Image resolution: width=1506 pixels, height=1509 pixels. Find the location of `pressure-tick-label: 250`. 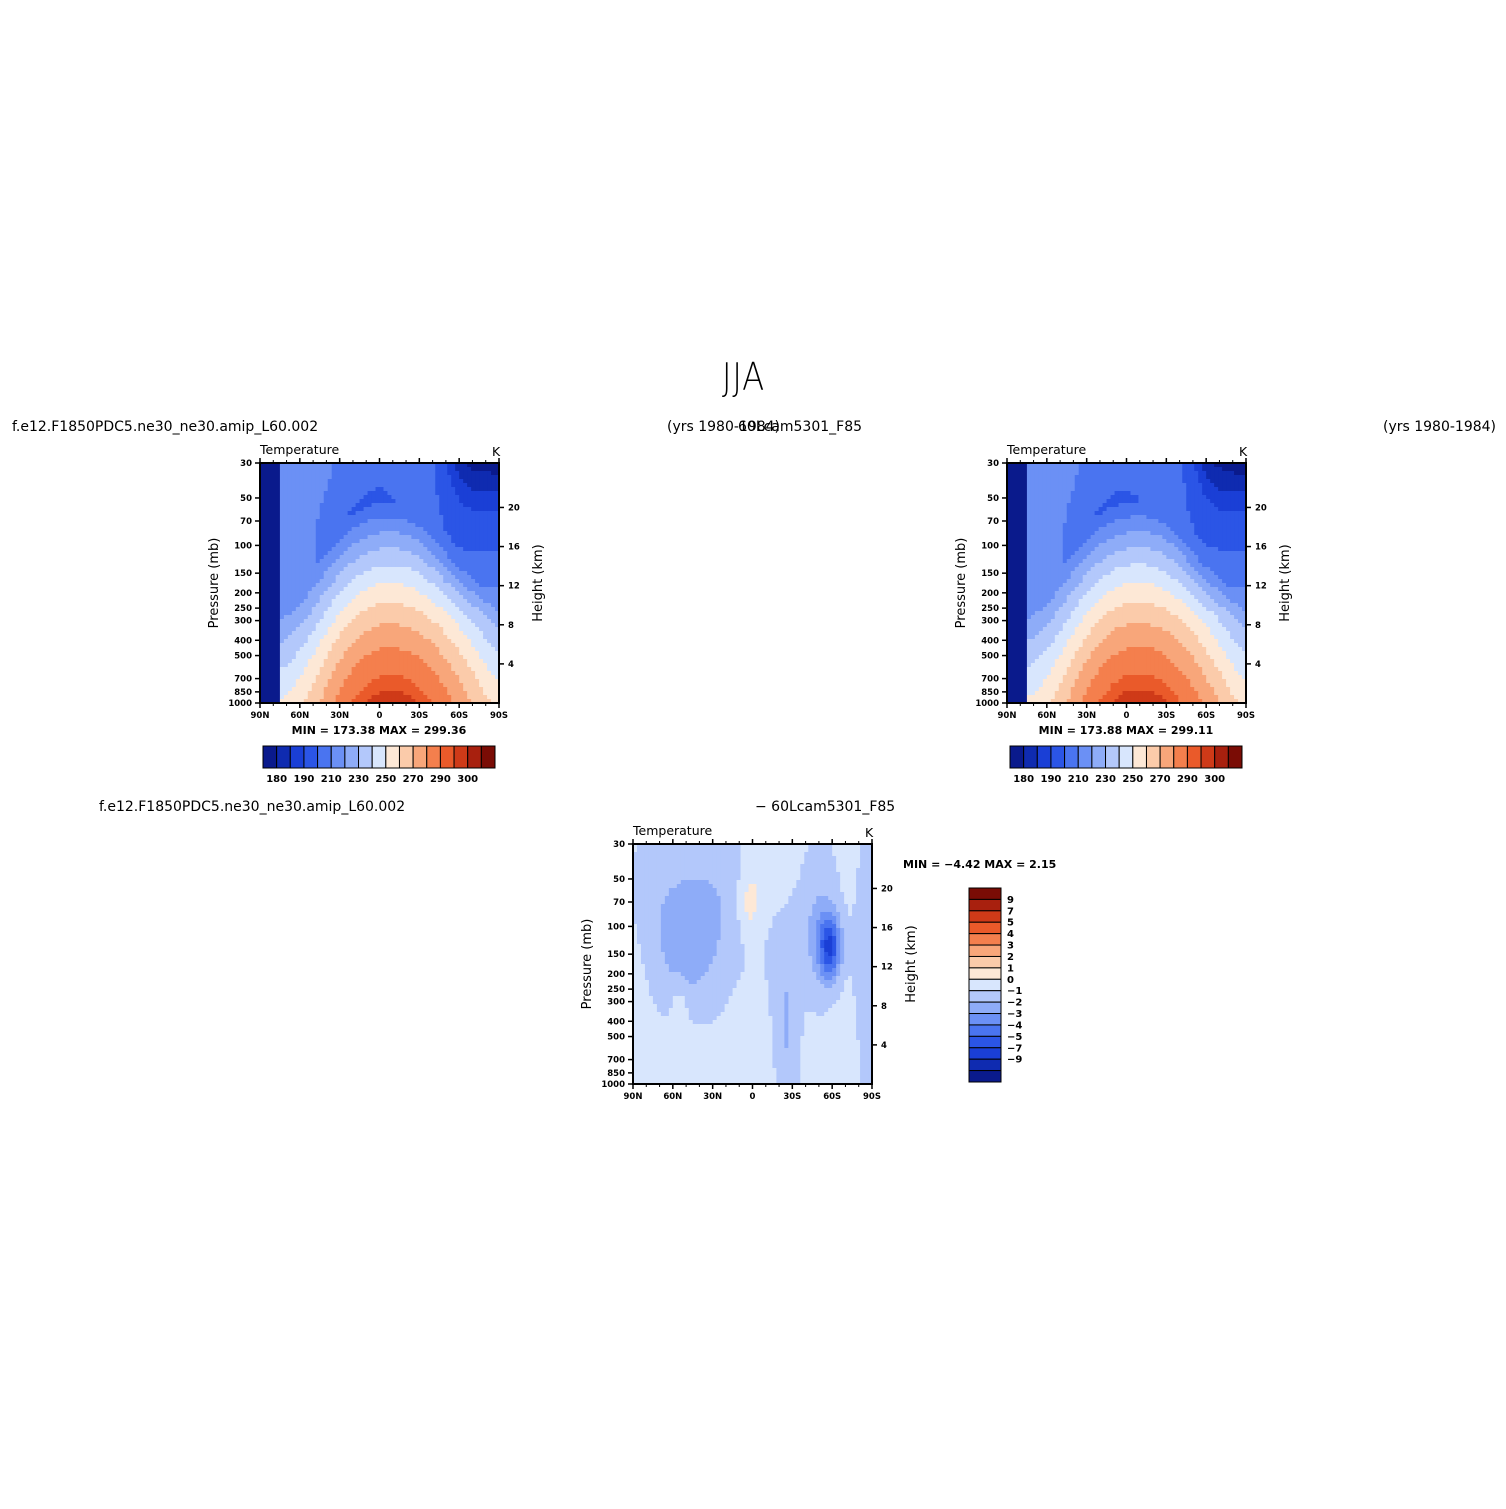

pressure-tick-label: 250 is located at coordinates (243, 609).